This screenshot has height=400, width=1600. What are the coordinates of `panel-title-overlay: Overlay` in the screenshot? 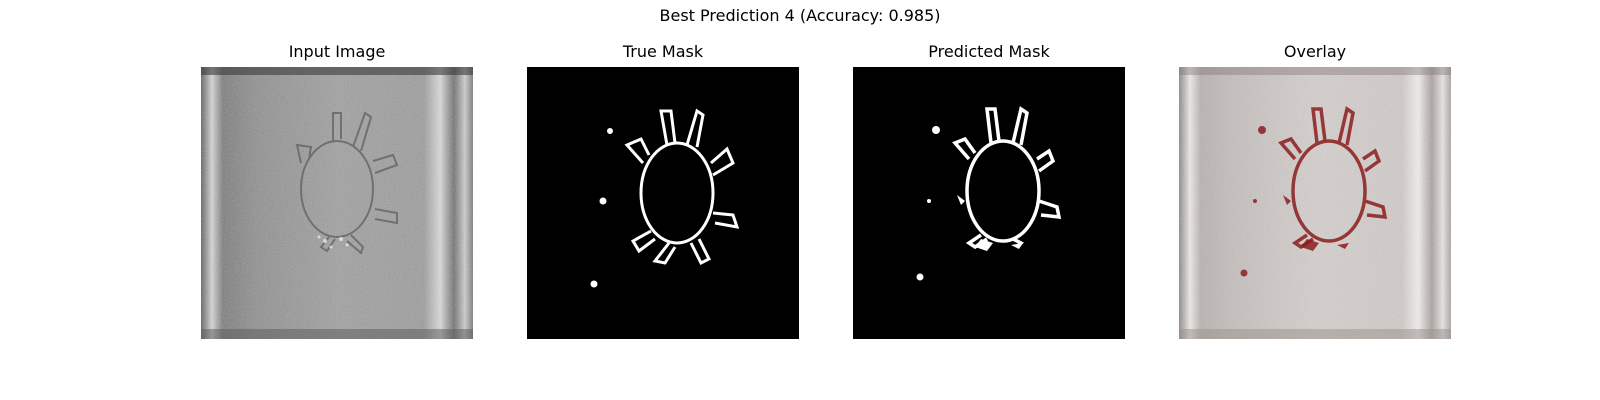 It's located at (1315, 51).